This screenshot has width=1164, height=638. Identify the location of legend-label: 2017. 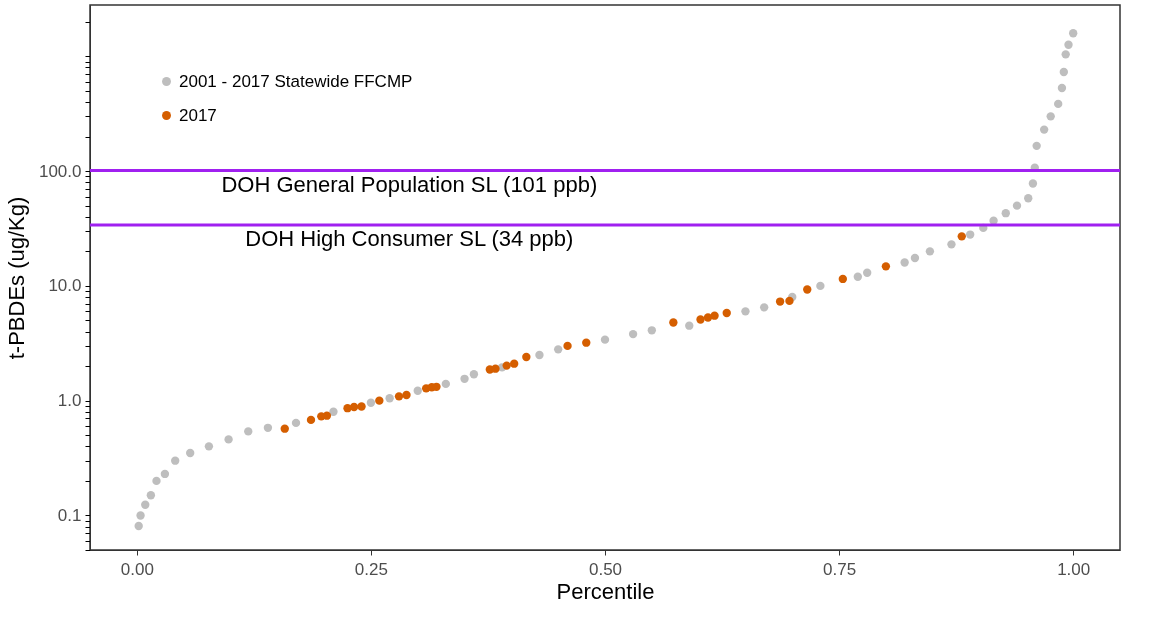
(198, 115).